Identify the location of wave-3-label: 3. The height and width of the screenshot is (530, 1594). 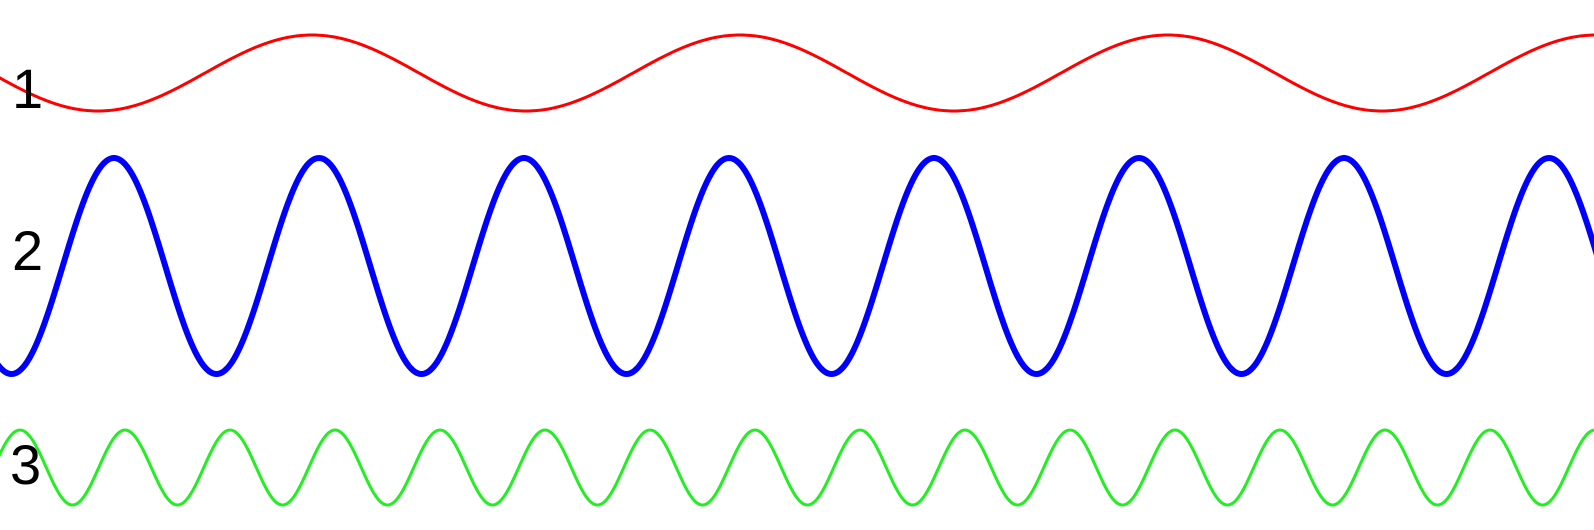
(25, 464).